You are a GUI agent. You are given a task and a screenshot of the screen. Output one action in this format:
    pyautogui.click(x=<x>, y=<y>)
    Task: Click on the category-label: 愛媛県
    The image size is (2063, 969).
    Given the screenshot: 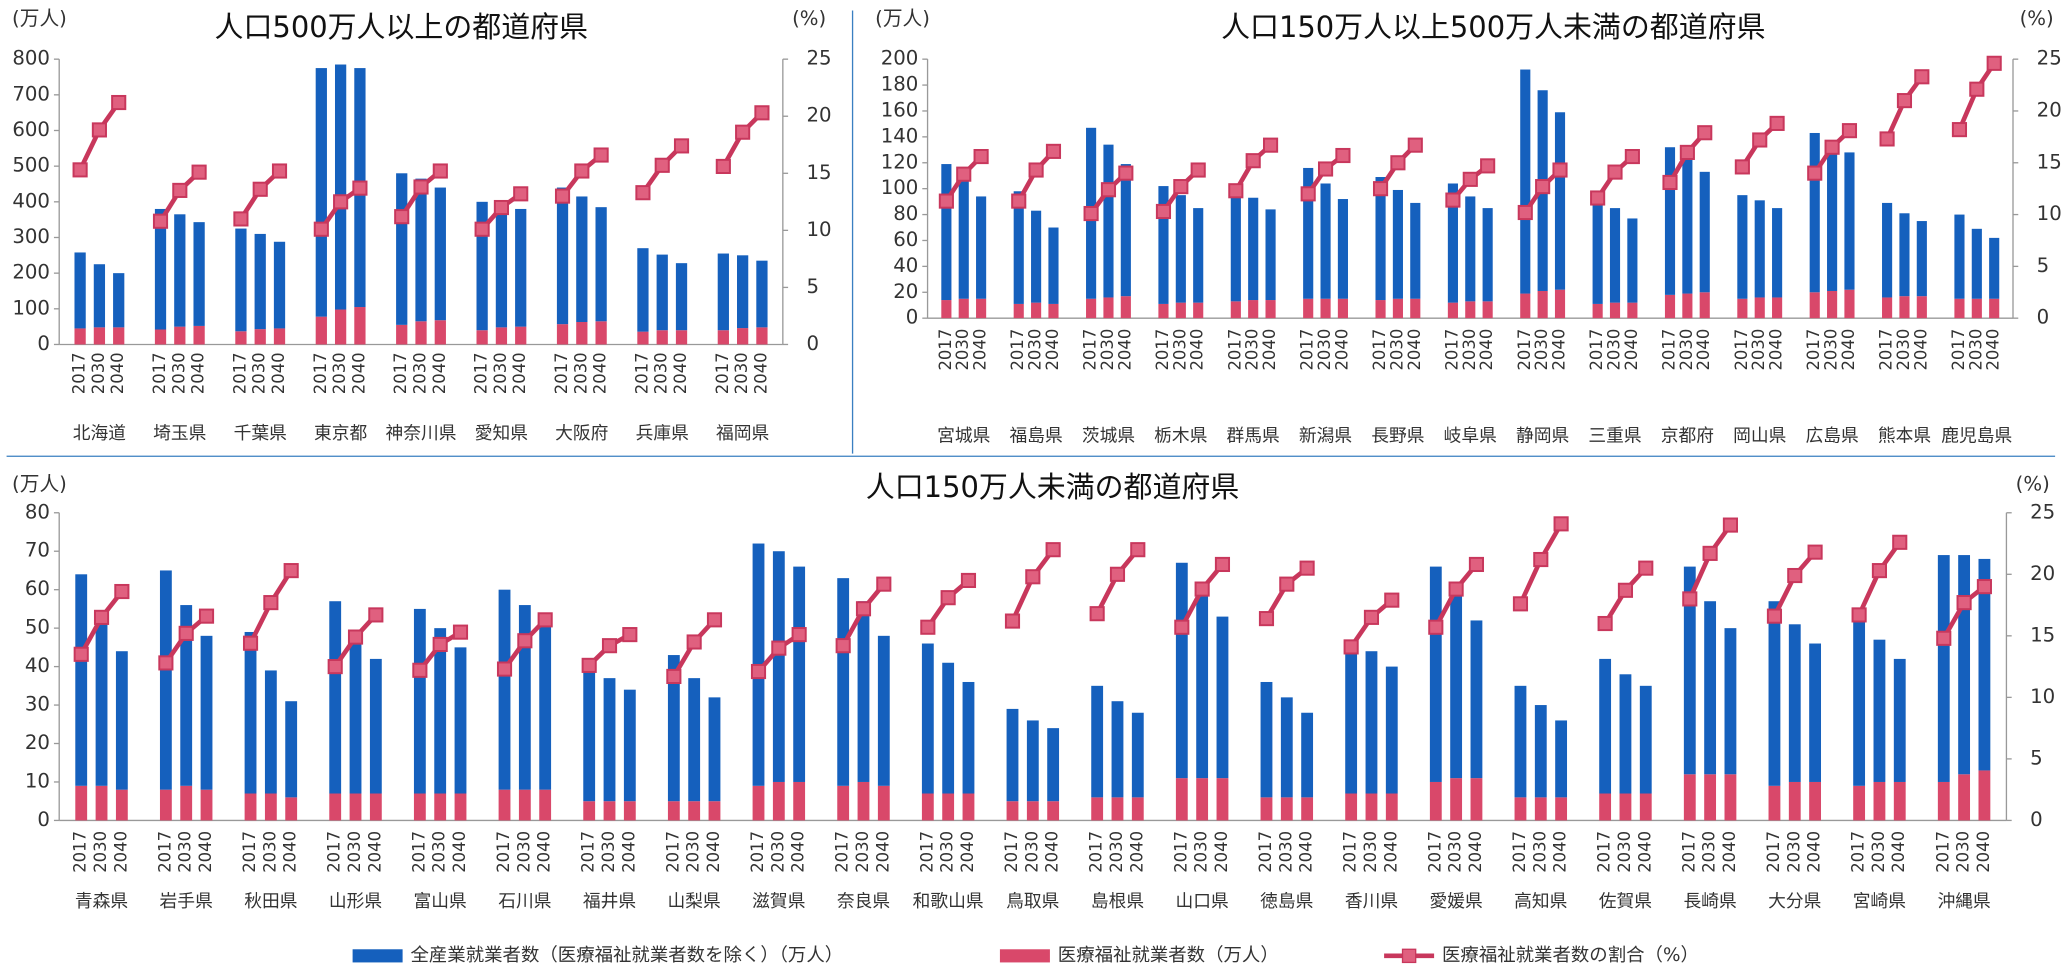 What is the action you would take?
    pyautogui.click(x=1456, y=901)
    